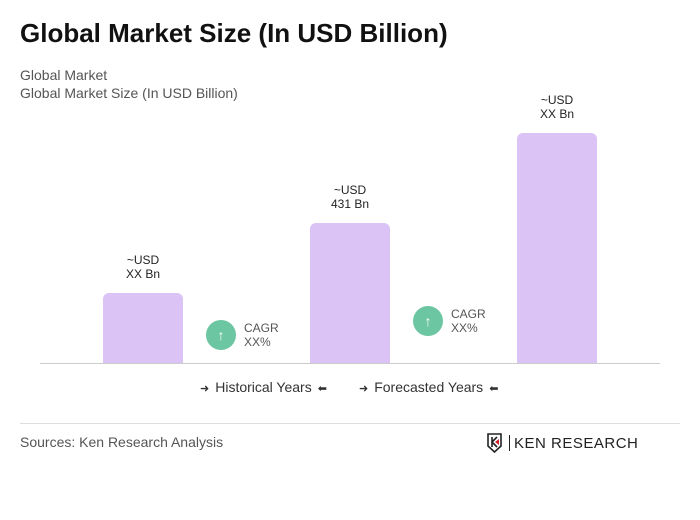 The width and height of the screenshot is (700, 520). Describe the element at coordinates (122, 442) in the screenshot. I see `sources-text: Sources: Ken Research Analysis` at that location.